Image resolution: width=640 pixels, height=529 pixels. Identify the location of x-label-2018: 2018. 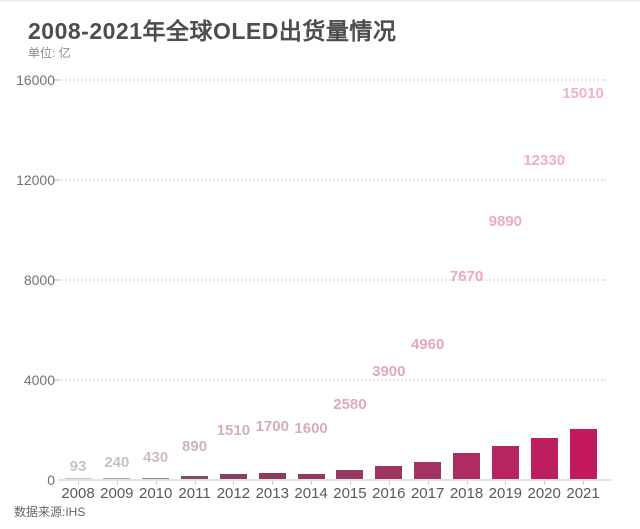
(466, 493).